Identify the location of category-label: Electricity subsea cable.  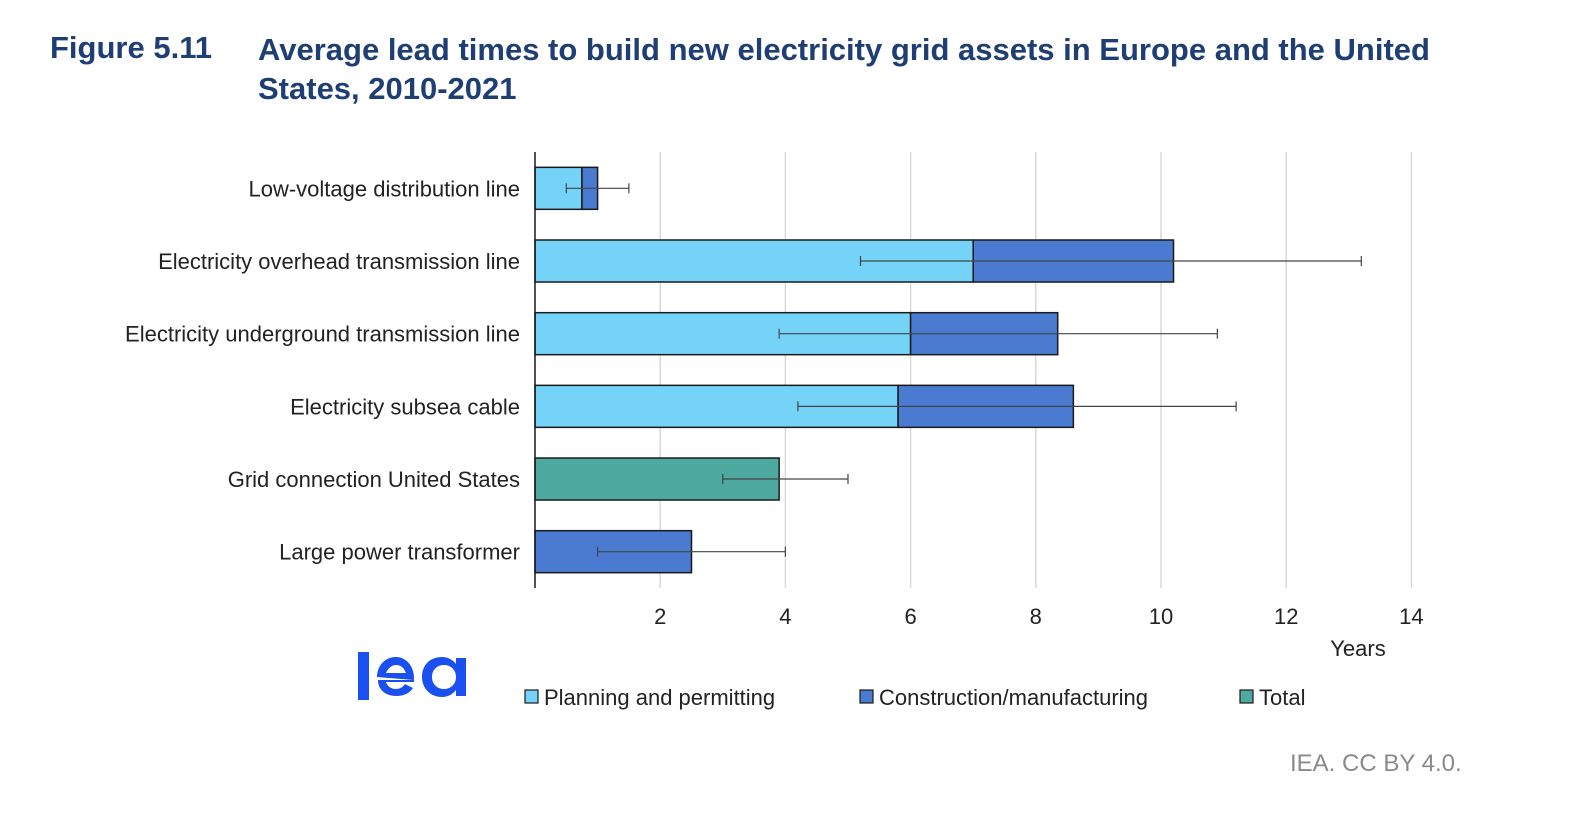
(405, 406).